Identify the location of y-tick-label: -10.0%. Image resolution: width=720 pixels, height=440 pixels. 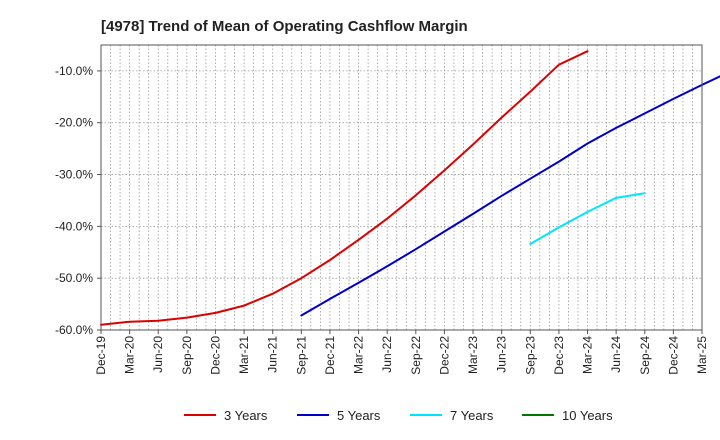
(74, 71).